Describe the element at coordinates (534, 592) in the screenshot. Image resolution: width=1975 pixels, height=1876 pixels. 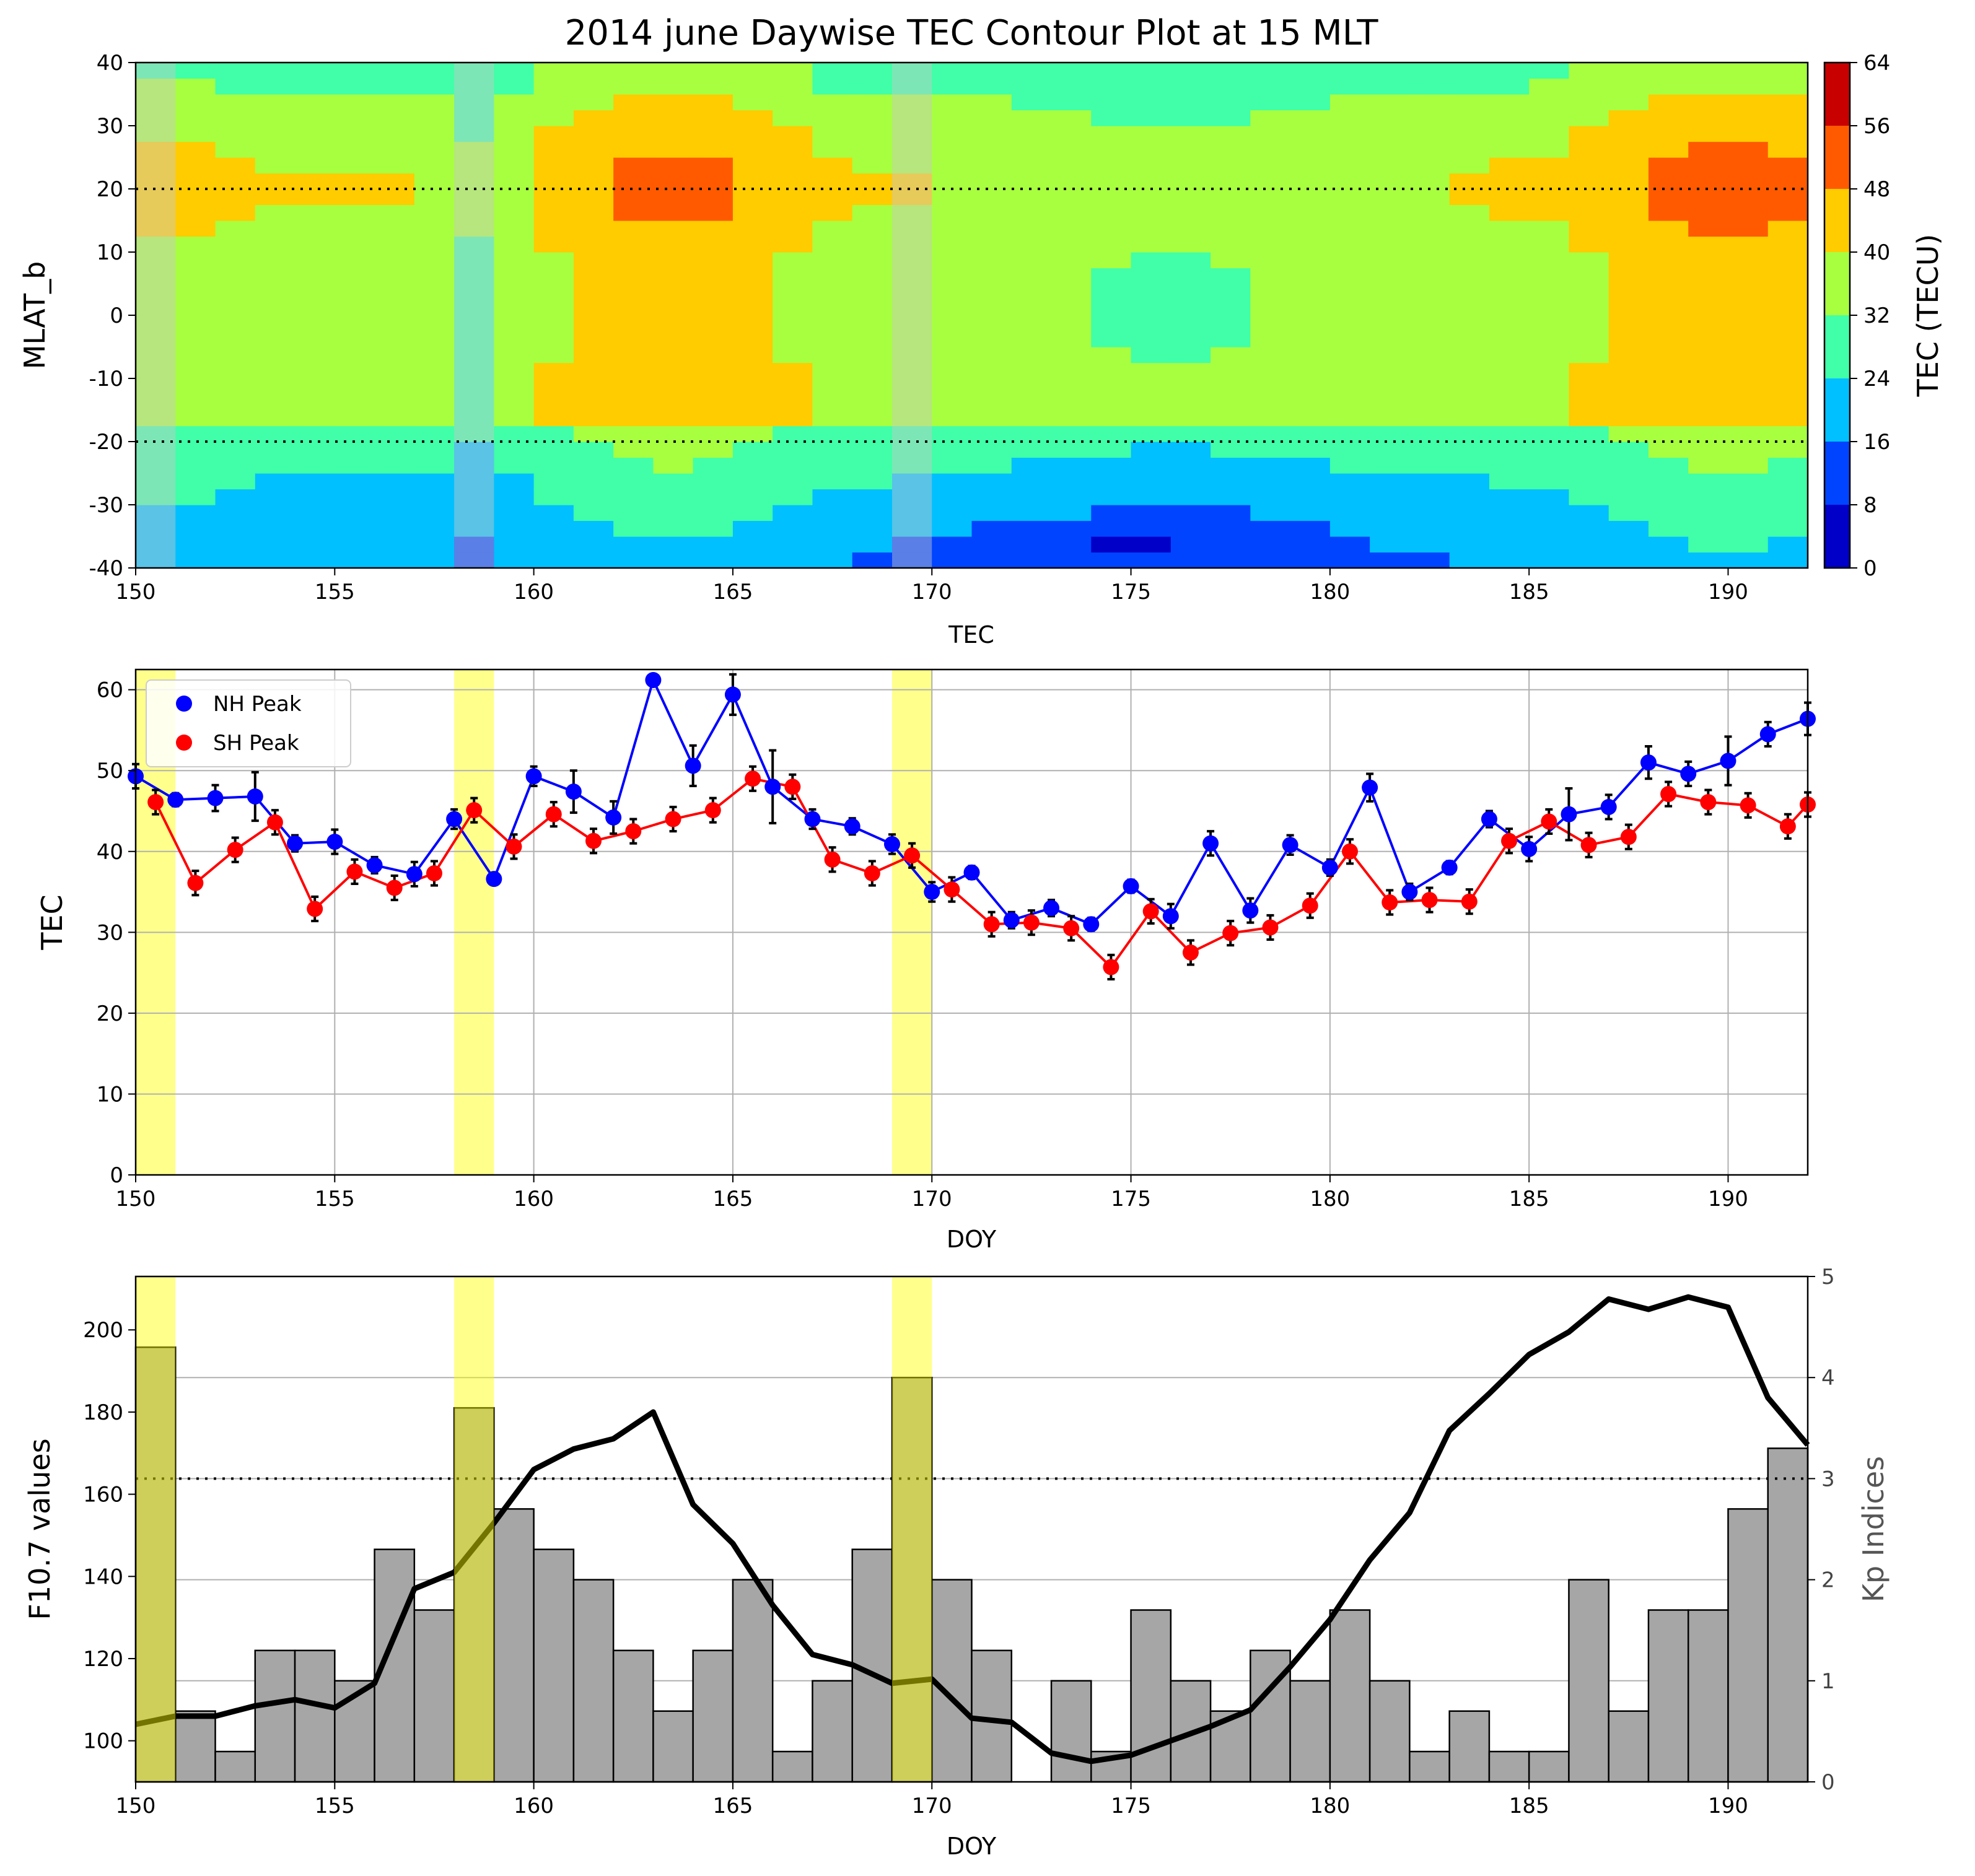
I see `x-tick-label: 160` at that location.